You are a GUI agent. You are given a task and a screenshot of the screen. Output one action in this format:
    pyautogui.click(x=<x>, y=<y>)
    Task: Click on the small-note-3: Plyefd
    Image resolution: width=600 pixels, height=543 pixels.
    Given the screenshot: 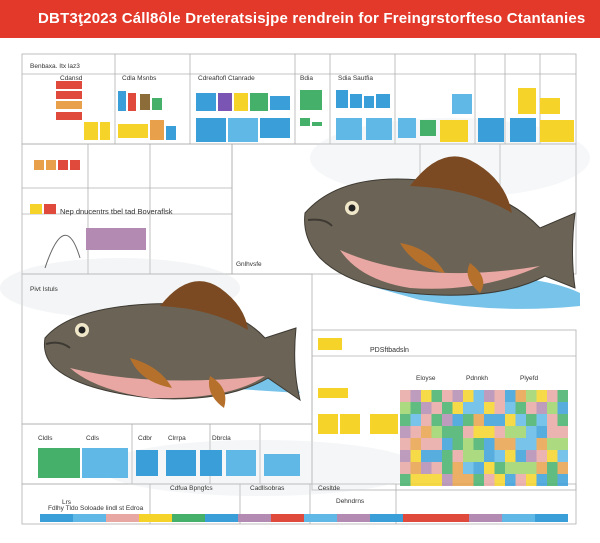 What is the action you would take?
    pyautogui.click(x=529, y=378)
    